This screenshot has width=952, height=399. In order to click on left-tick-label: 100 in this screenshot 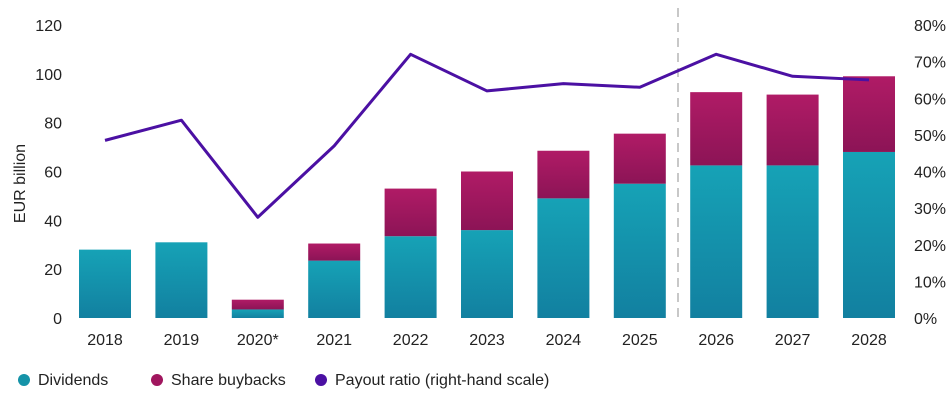, I will do `click(48, 75)`.